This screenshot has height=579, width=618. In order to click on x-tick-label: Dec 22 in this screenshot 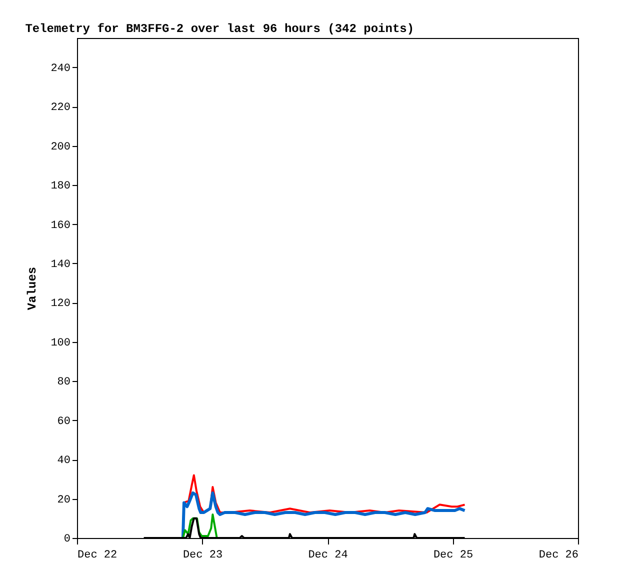, I will do `click(98, 556)`.